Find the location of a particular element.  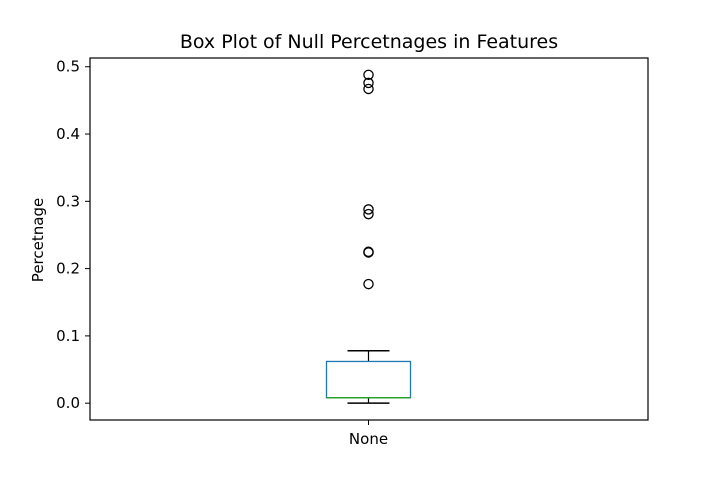

box-marks is located at coordinates (368, 236).